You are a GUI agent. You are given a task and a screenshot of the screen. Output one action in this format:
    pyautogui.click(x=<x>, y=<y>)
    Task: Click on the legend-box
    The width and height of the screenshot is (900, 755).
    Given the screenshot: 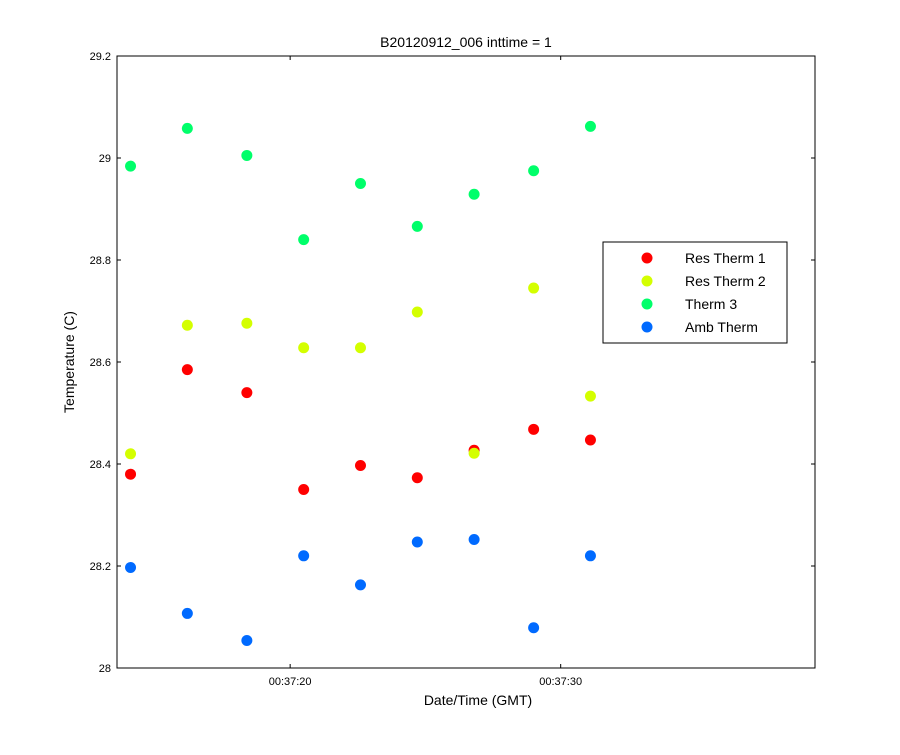 What is the action you would take?
    pyautogui.click(x=695, y=292)
    